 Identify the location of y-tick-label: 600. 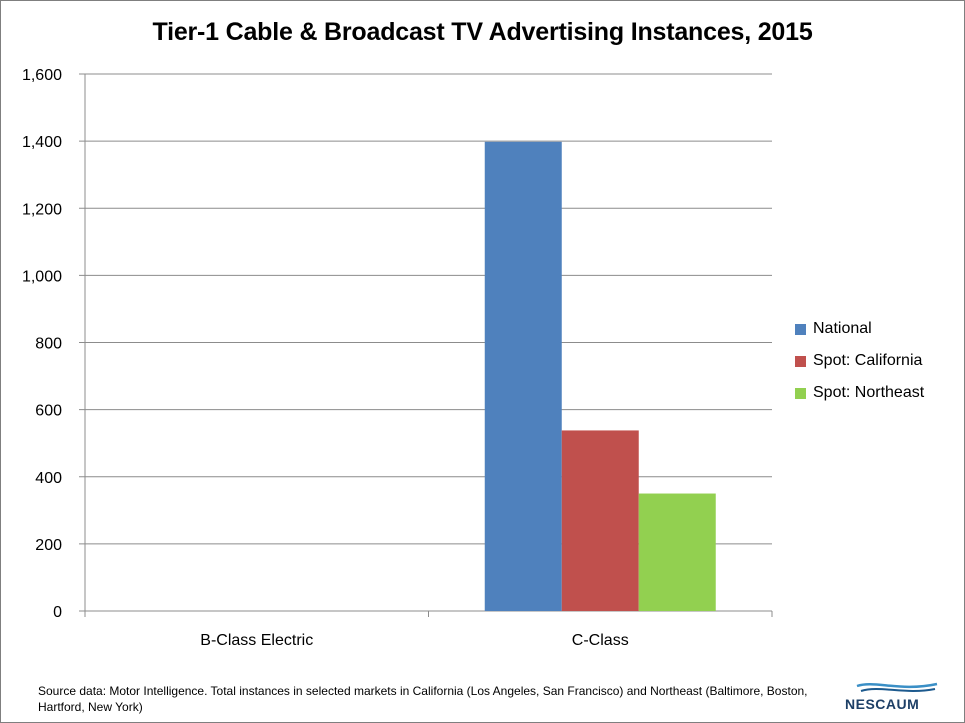
(48, 411).